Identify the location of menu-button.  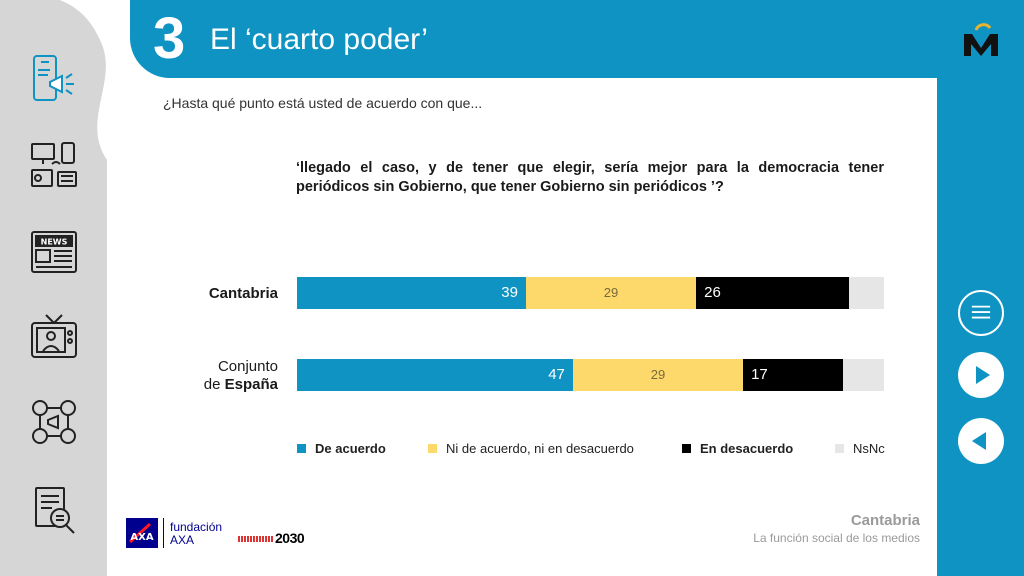
(981, 313).